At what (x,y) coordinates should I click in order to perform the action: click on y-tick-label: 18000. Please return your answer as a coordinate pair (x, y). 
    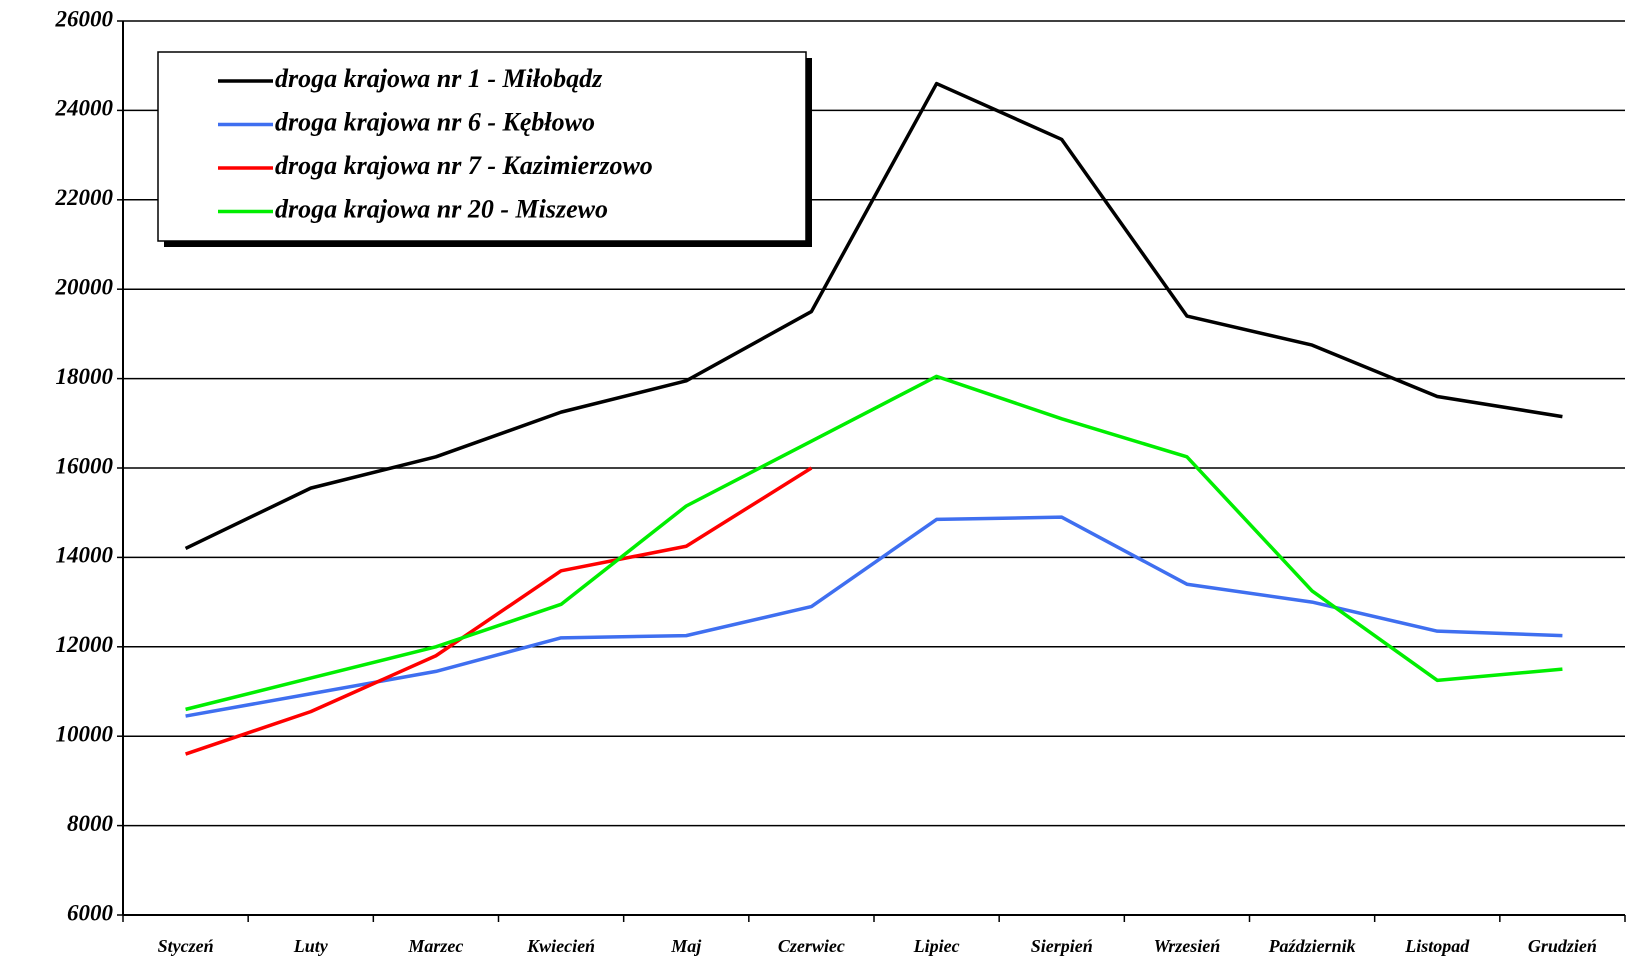
    Looking at the image, I should click on (85, 376).